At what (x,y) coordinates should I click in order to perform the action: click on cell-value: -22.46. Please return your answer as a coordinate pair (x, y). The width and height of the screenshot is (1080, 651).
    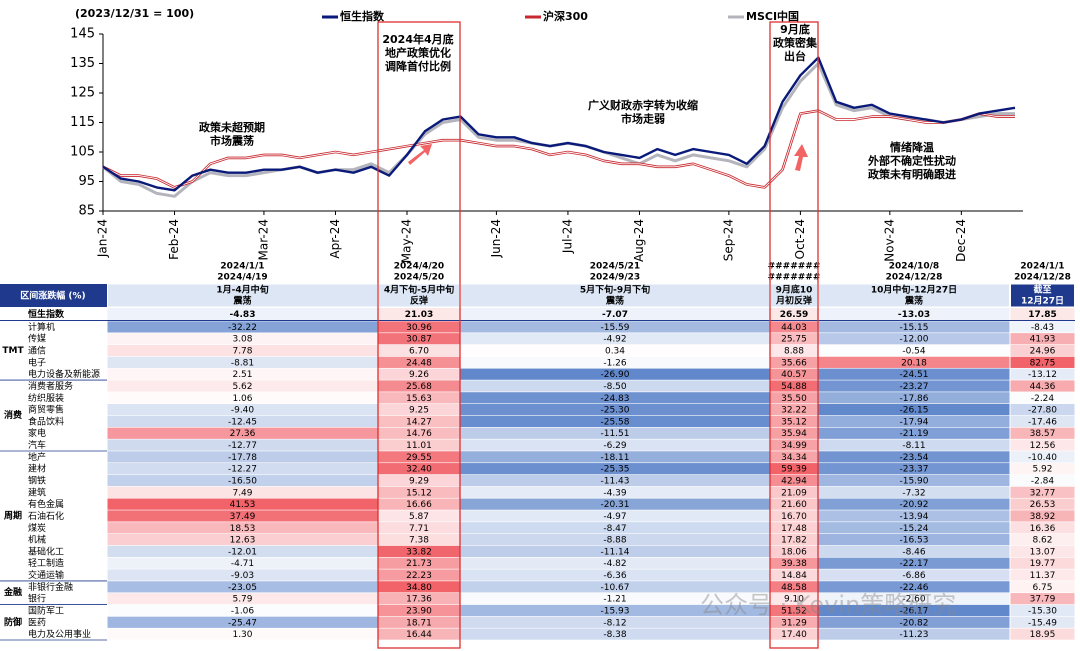
    Looking at the image, I should click on (913, 588).